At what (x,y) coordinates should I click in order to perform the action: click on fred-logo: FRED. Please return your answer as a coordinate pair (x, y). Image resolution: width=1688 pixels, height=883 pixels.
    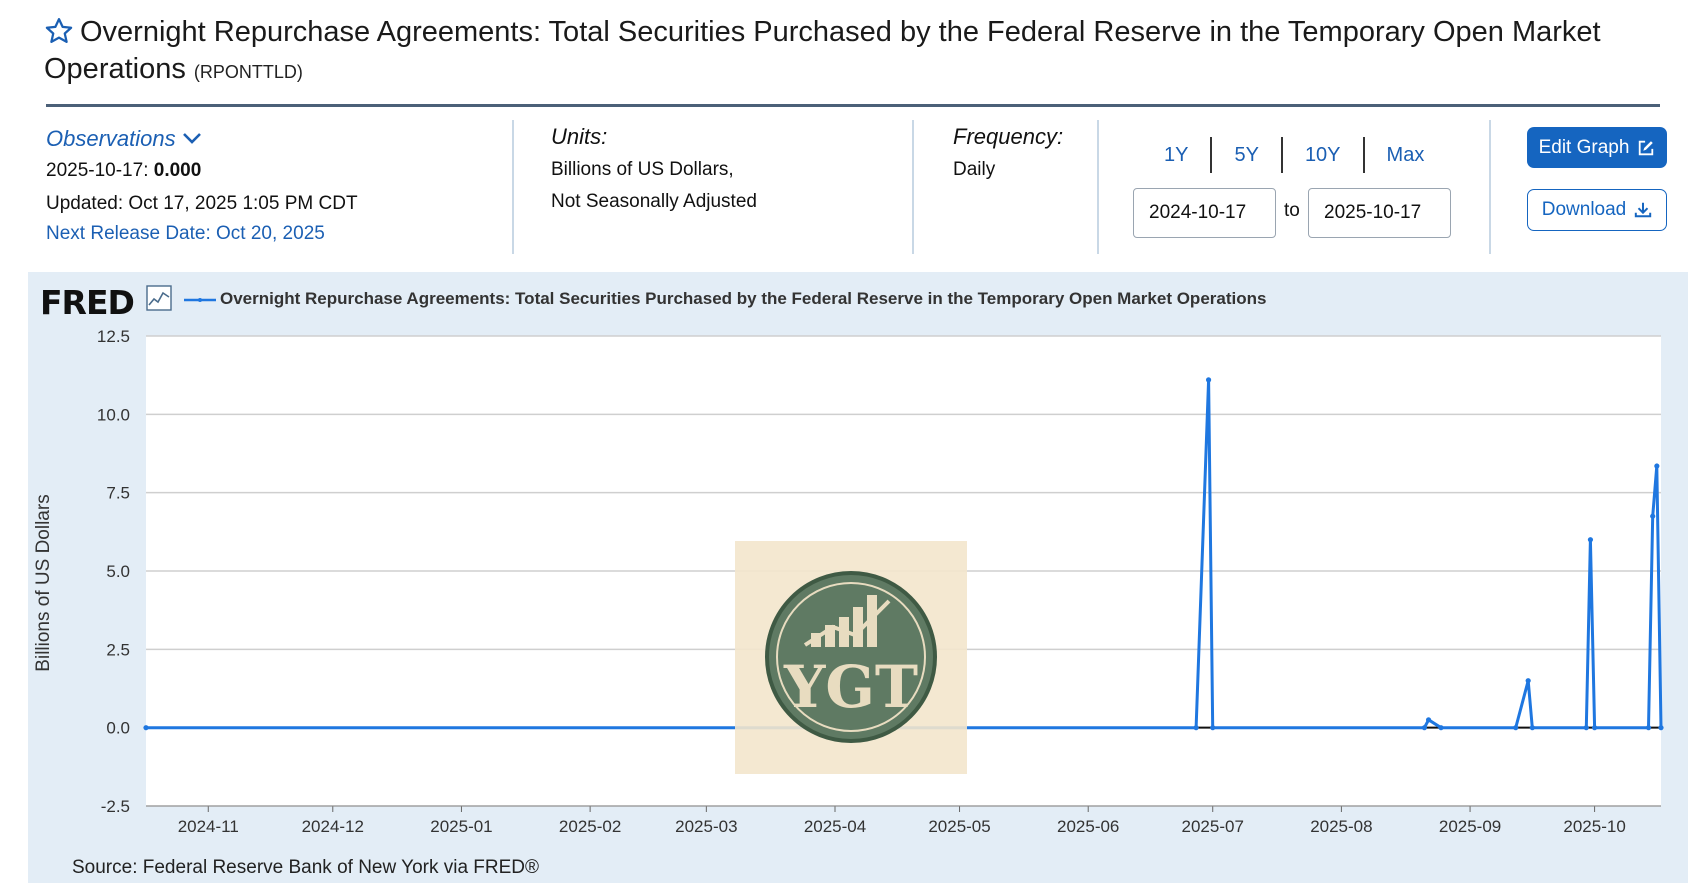
    Looking at the image, I should click on (87, 302).